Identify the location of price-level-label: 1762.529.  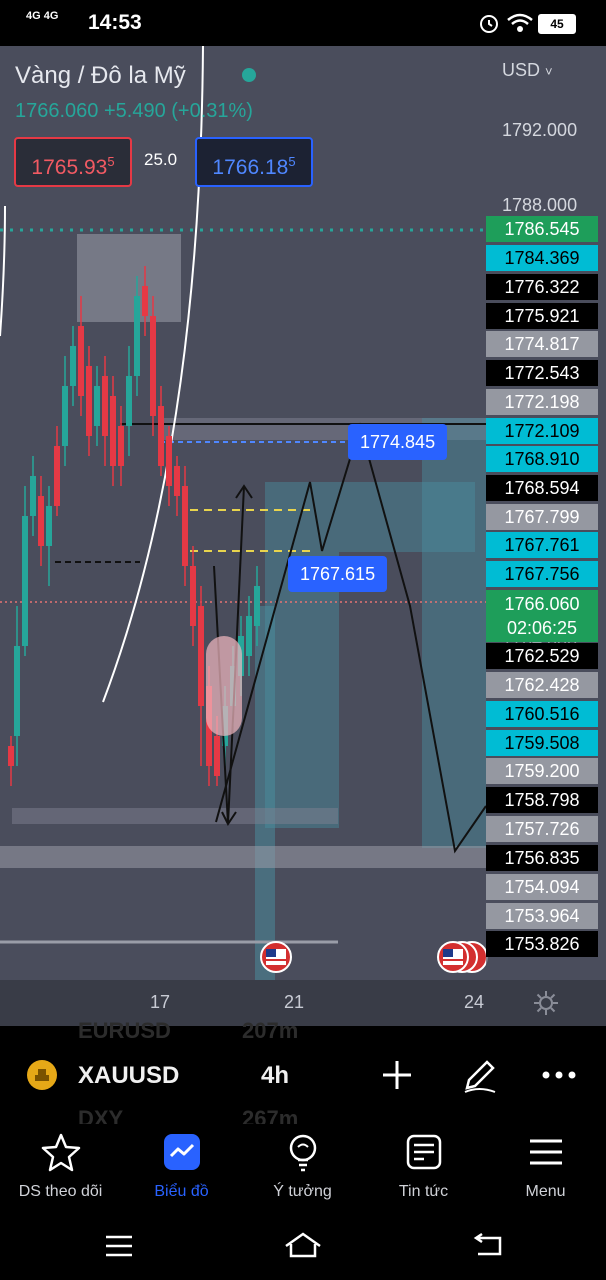
(542, 656).